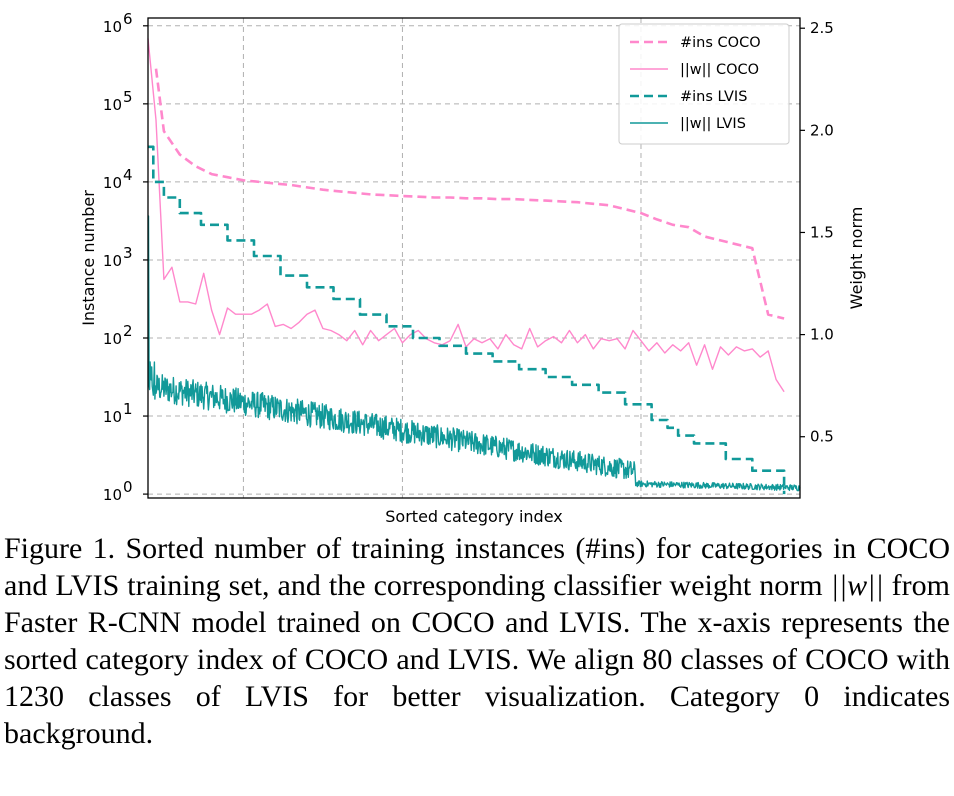 The width and height of the screenshot is (954, 796). Describe the element at coordinates (128, 175) in the screenshot. I see `y-left-tick-exponent: 4` at that location.